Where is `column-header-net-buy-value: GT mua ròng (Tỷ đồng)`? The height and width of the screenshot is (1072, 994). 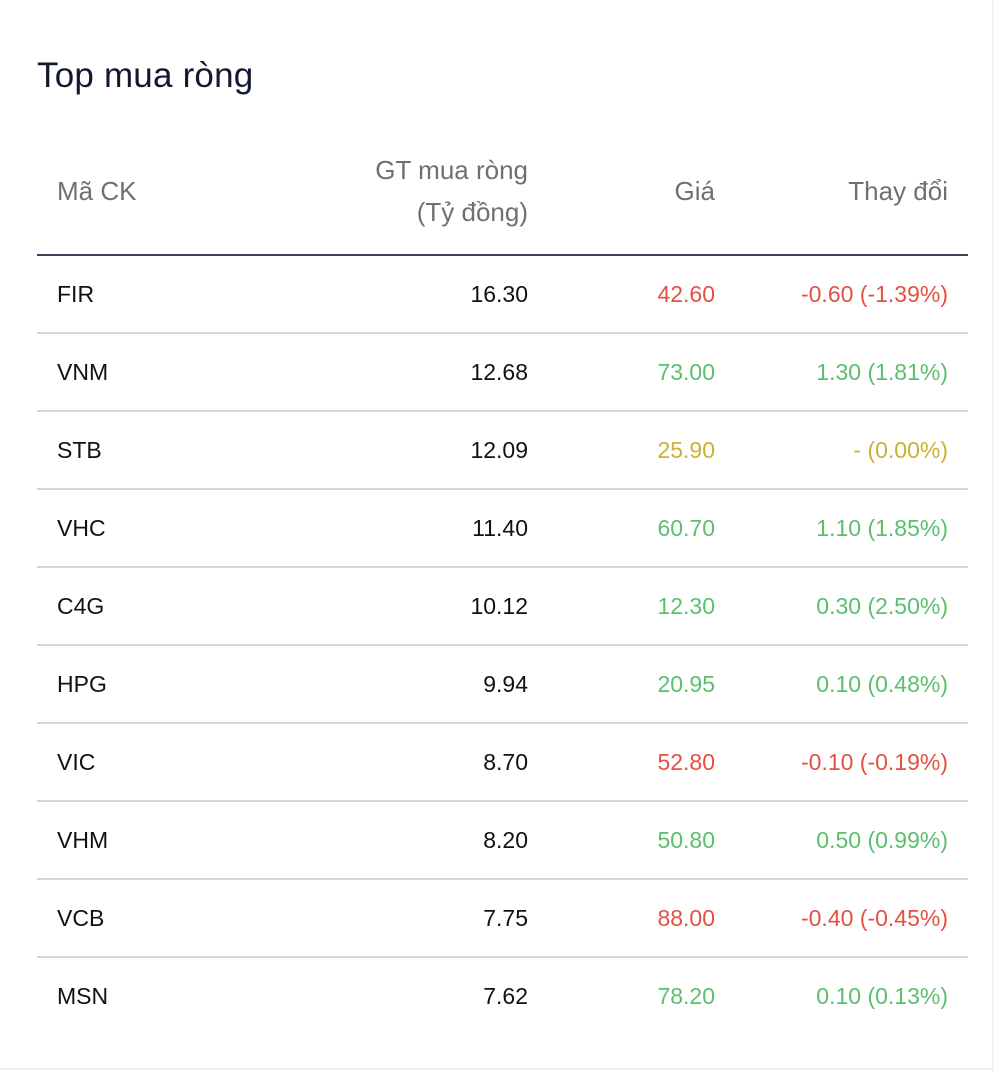 column-header-net-buy-value: GT mua ròng (Tỷ đồng) is located at coordinates (398, 191).